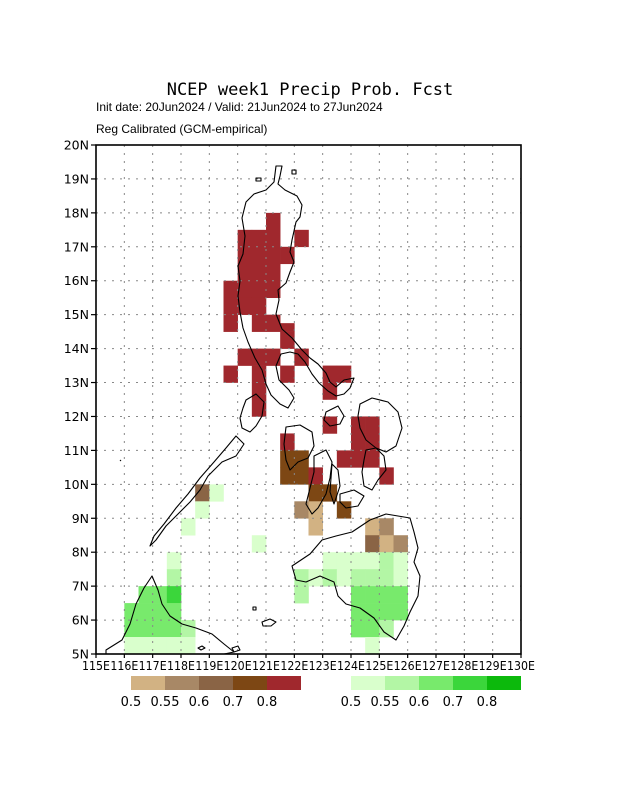 The height and width of the screenshot is (800, 618). Describe the element at coordinates (209, 665) in the screenshot. I see `lon-tick-label: 119E` at that location.